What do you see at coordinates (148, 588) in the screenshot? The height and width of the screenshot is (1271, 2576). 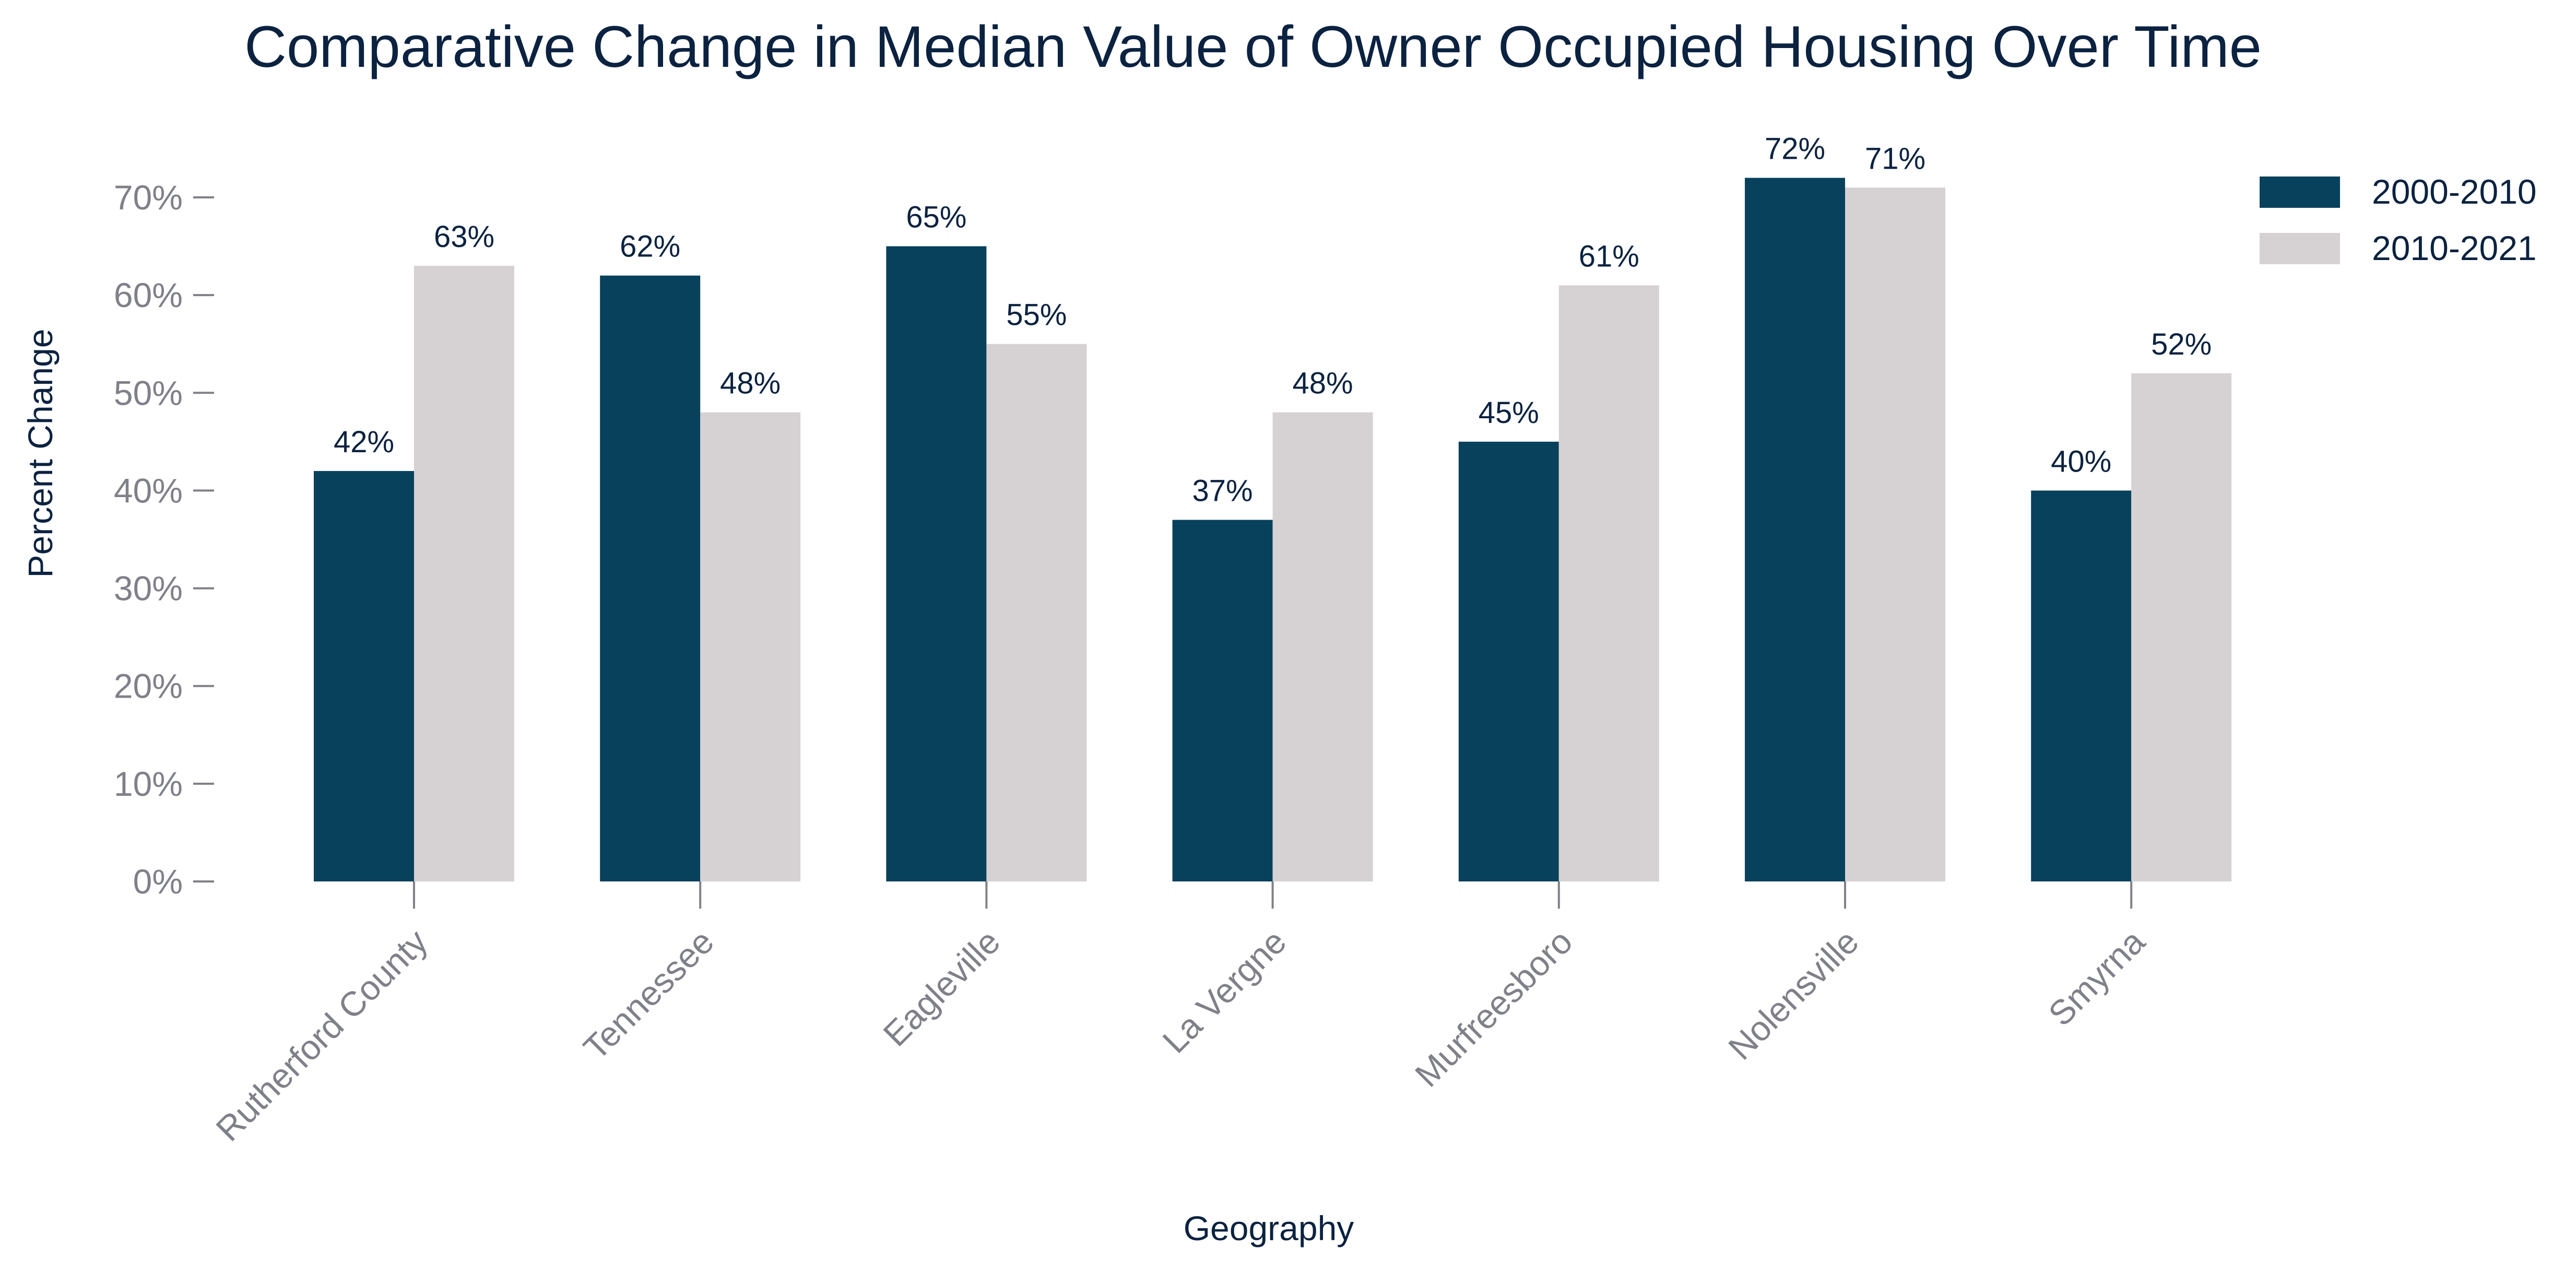 I see `y-tick-label: 30%` at bounding box center [148, 588].